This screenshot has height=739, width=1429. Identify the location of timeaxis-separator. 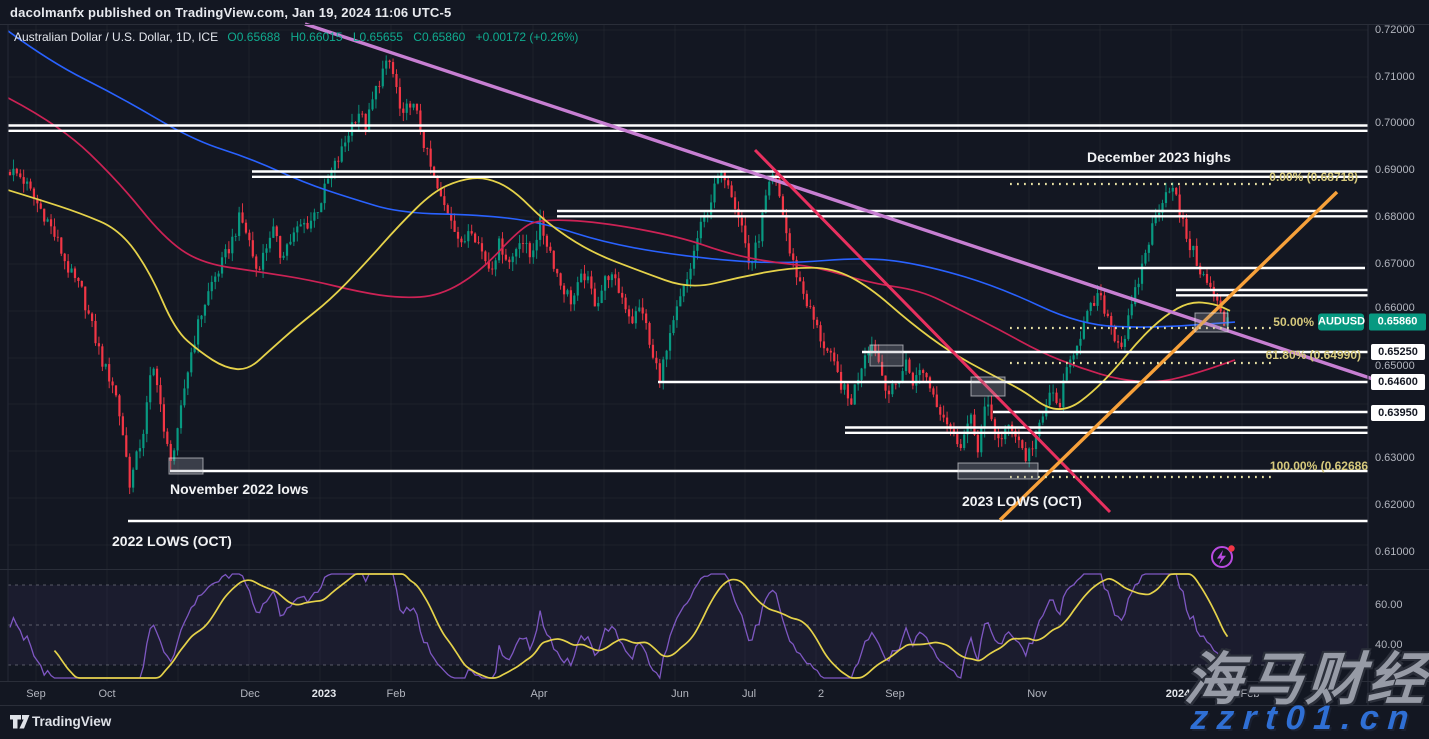
(714, 681).